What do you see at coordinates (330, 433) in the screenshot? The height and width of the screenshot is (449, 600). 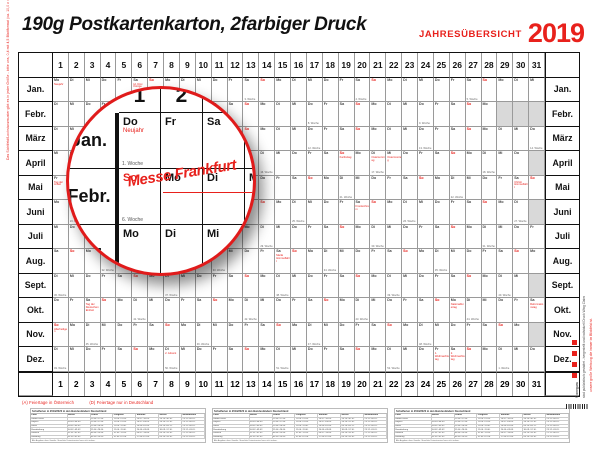 I see `holiday-table-cell: 04.07.-14.08.` at bounding box center [330, 433].